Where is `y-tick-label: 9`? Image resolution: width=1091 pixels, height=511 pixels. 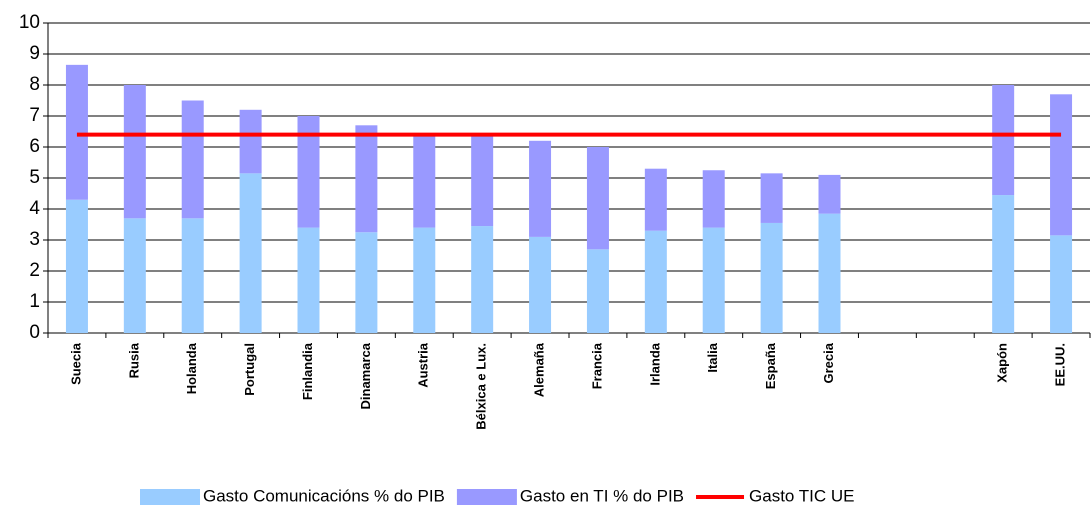
y-tick-label: 9 is located at coordinates (34, 53).